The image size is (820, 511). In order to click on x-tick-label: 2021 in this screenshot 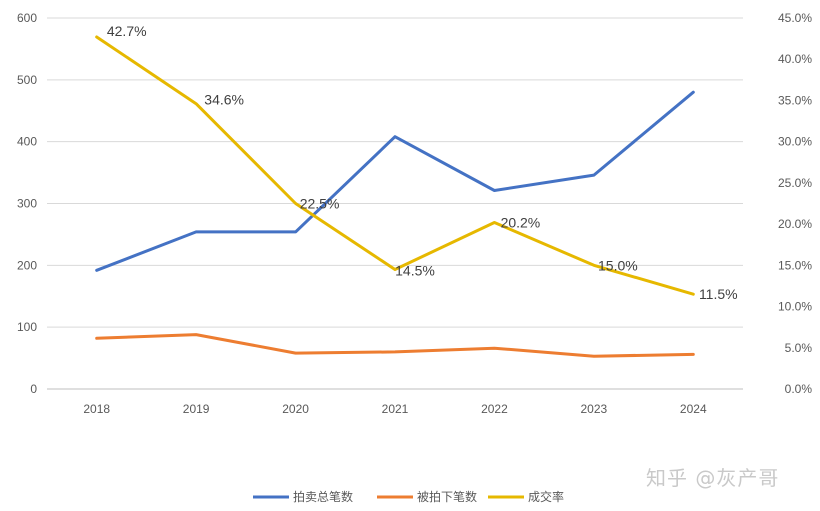, I will do `click(395, 409)`.